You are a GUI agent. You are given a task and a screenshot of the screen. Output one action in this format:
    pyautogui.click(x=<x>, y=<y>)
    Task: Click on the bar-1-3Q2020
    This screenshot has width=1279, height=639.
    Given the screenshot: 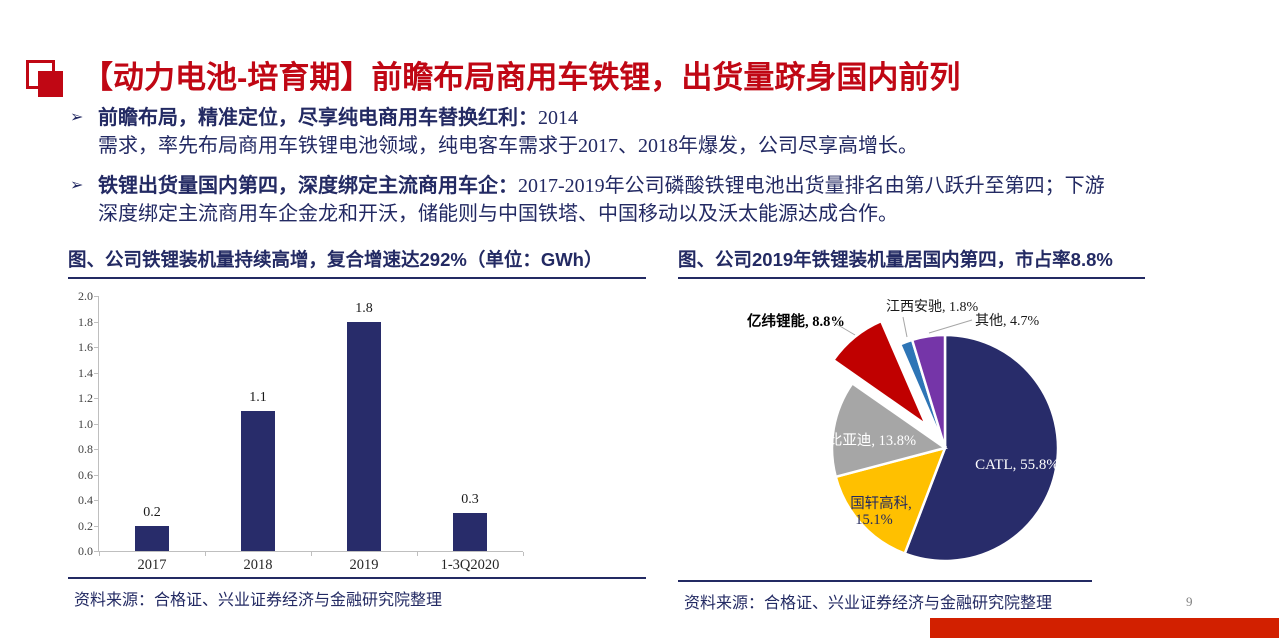 What is the action you would take?
    pyautogui.click(x=470, y=531)
    